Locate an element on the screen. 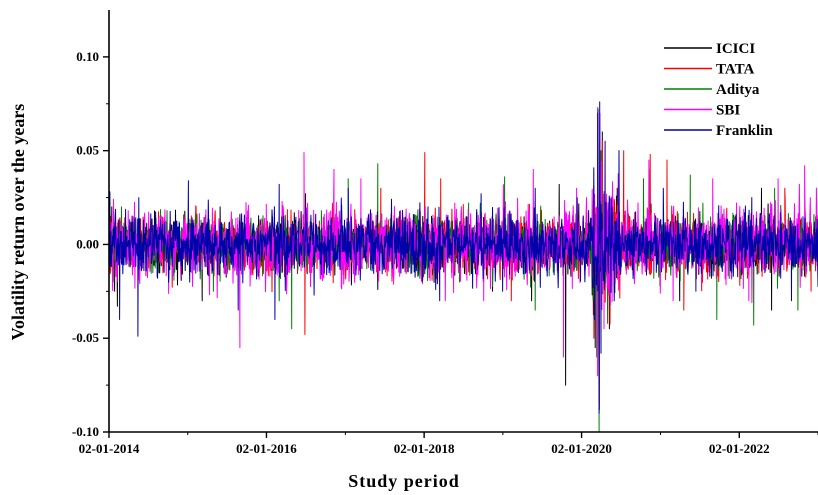 Image resolution: width=818 pixels, height=495 pixels. legend-label-sbi: SBI is located at coordinates (728, 111).